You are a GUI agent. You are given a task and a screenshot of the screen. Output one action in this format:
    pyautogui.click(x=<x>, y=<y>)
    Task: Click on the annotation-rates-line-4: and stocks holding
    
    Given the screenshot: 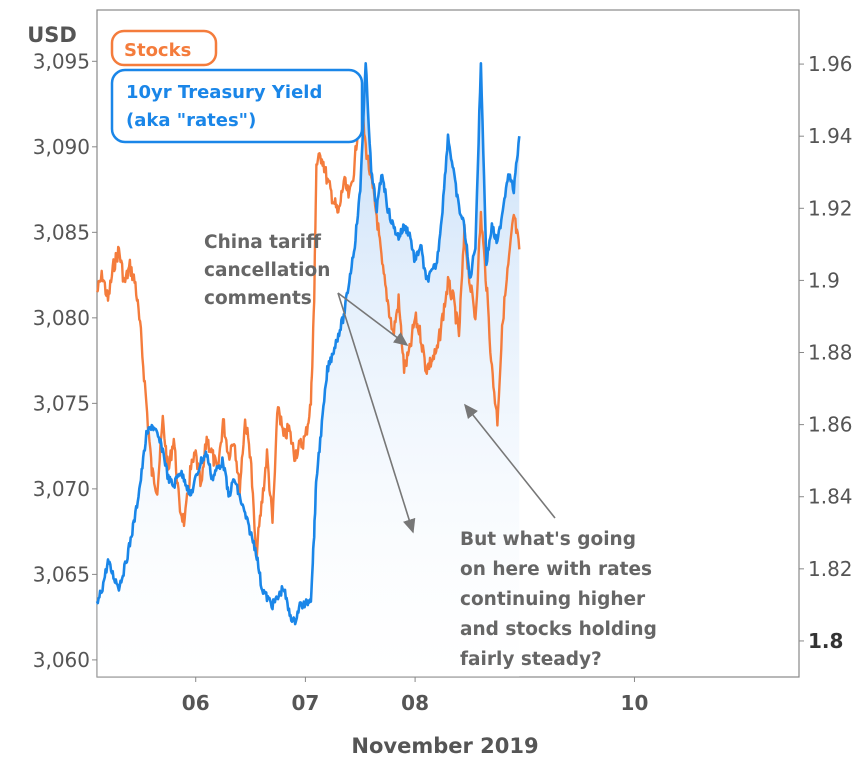 What is the action you would take?
    pyautogui.click(x=558, y=629)
    